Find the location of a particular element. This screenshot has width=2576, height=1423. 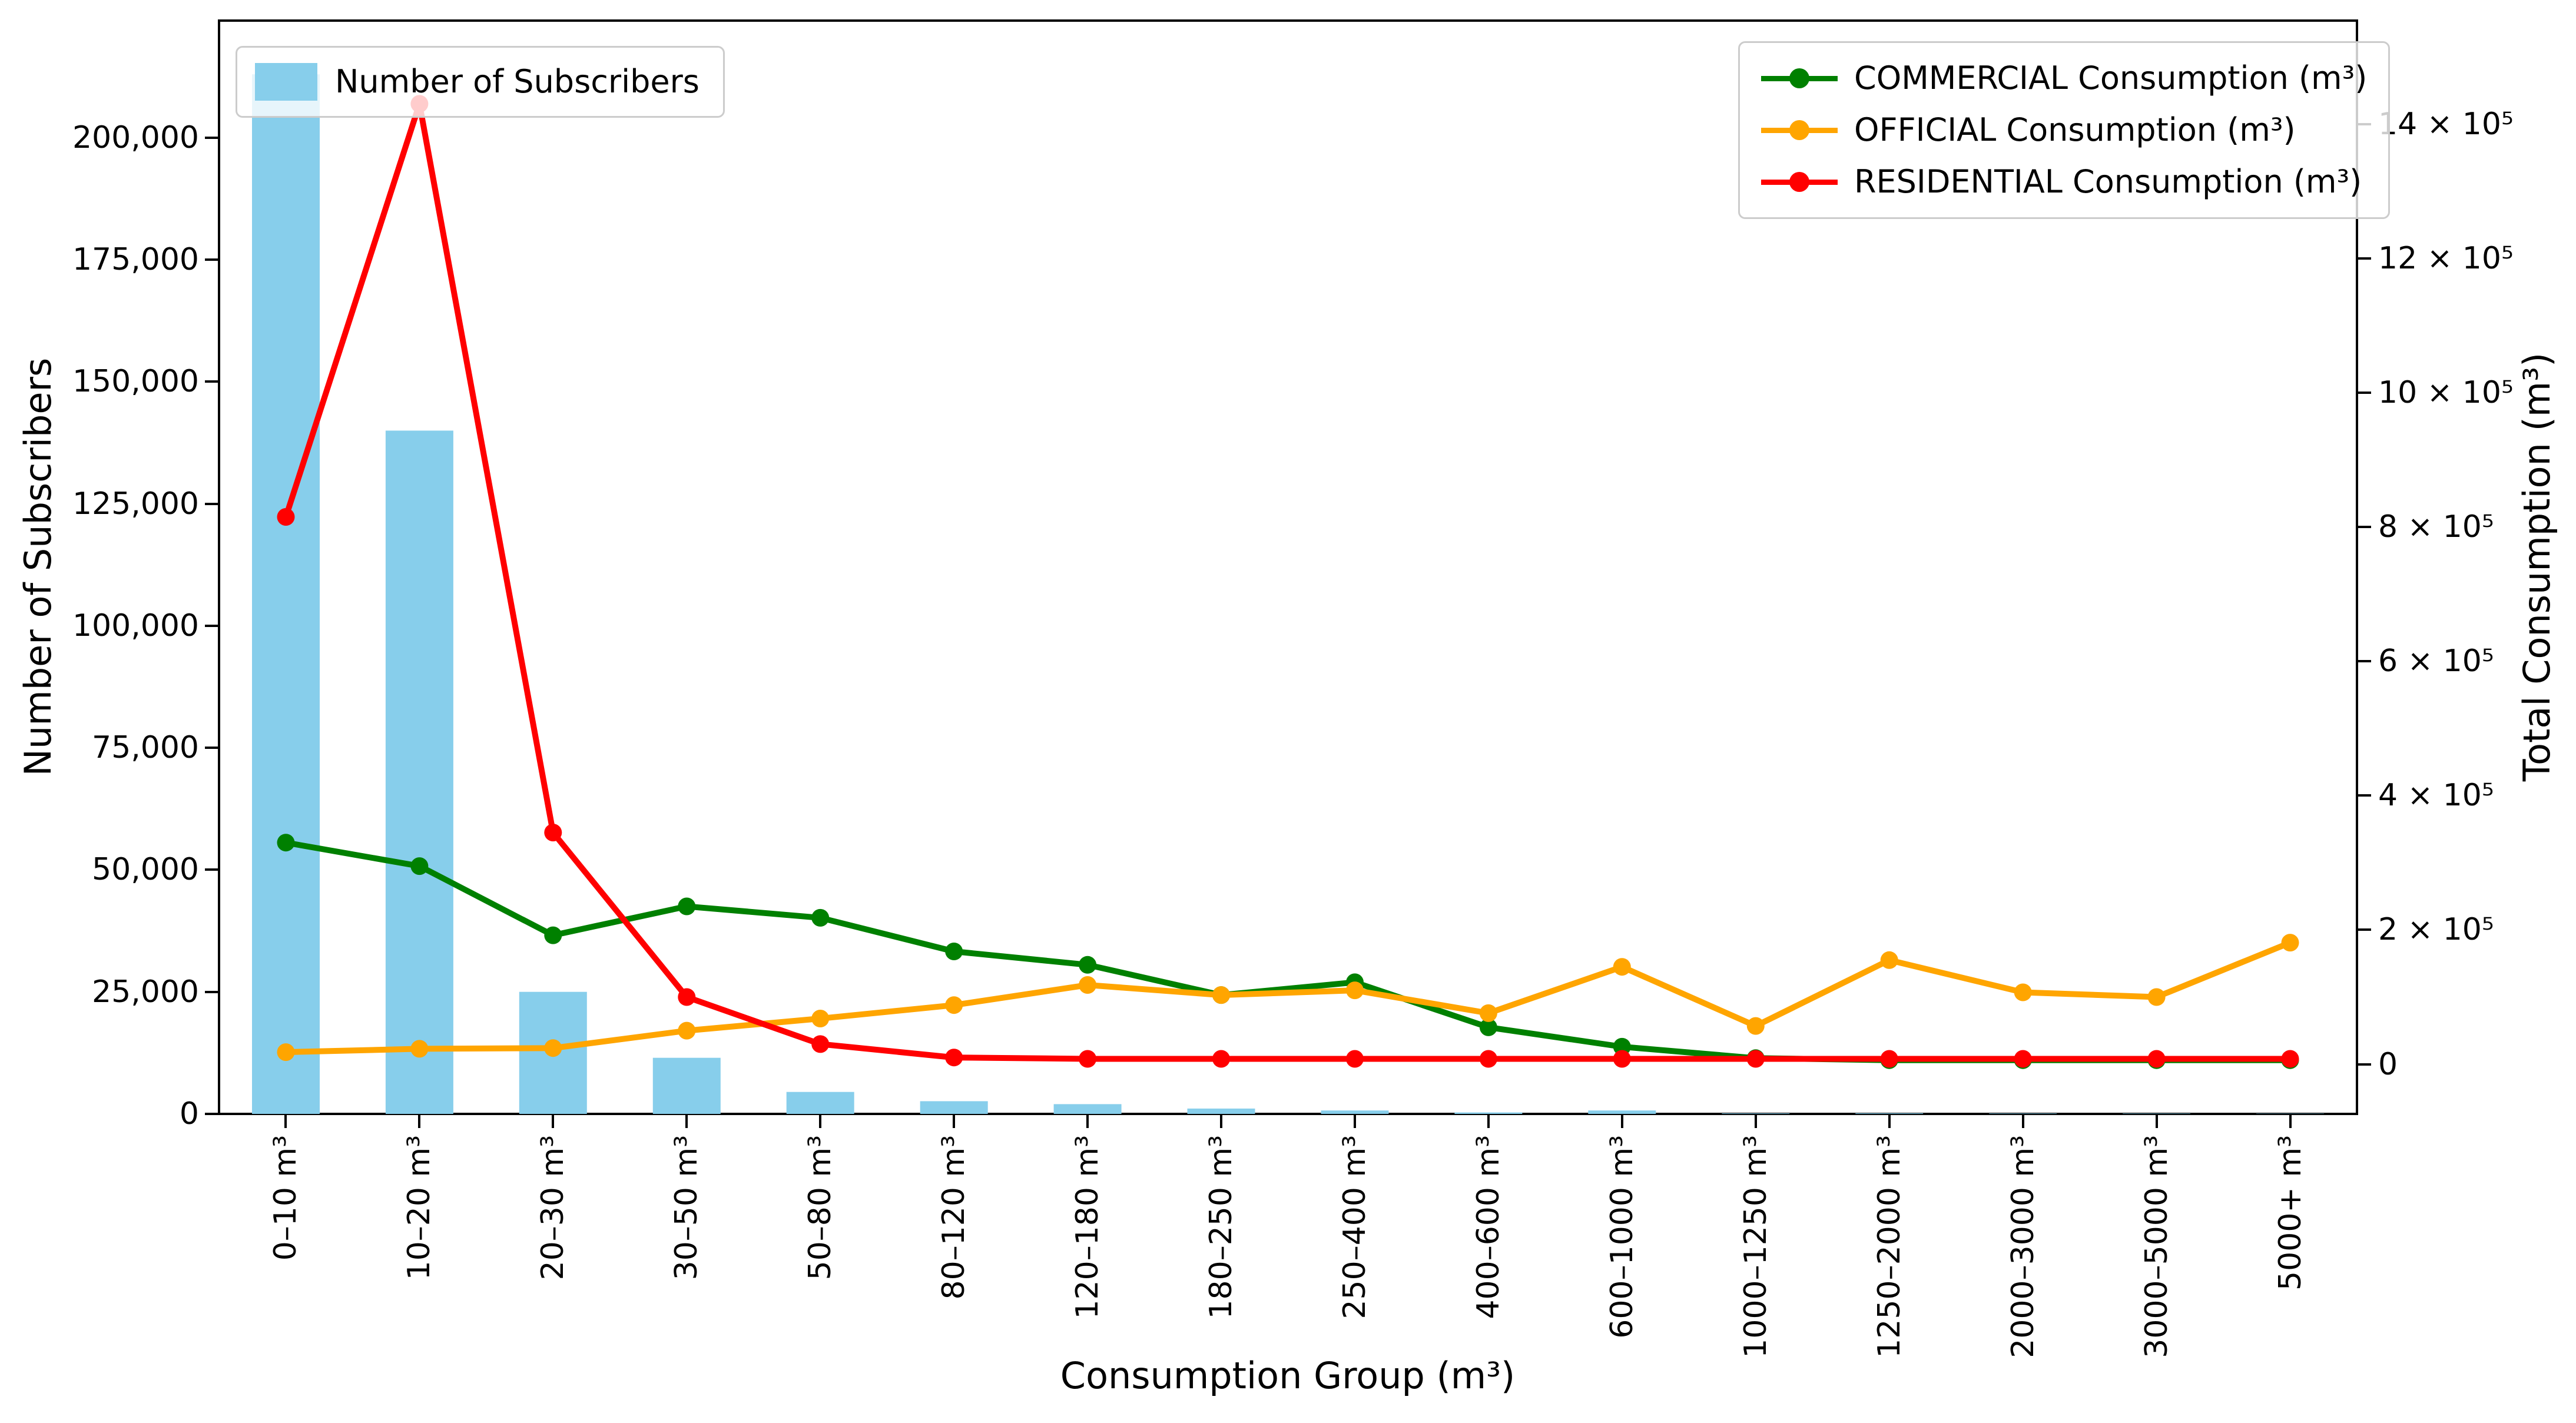

y-tick-label-left: 200,000 is located at coordinates (135, 137).